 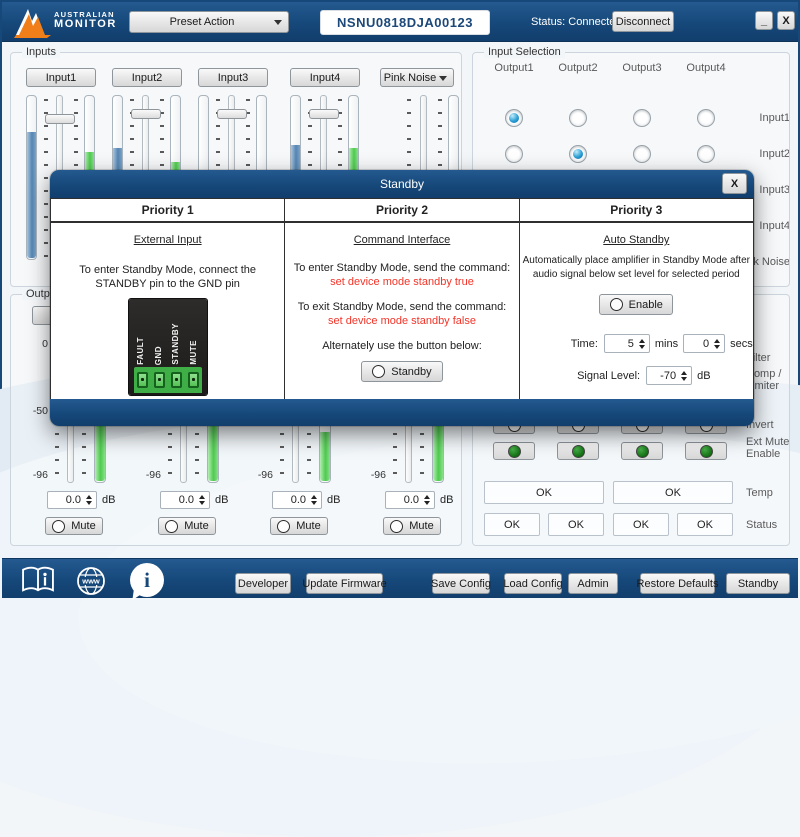 I want to click on status-indicator-2: OK, so click(x=576, y=524).